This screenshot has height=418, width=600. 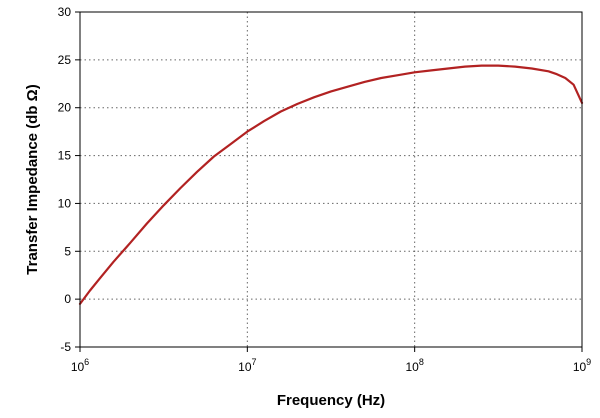 What do you see at coordinates (254, 362) in the screenshot?
I see `x-tick-exponent: 7` at bounding box center [254, 362].